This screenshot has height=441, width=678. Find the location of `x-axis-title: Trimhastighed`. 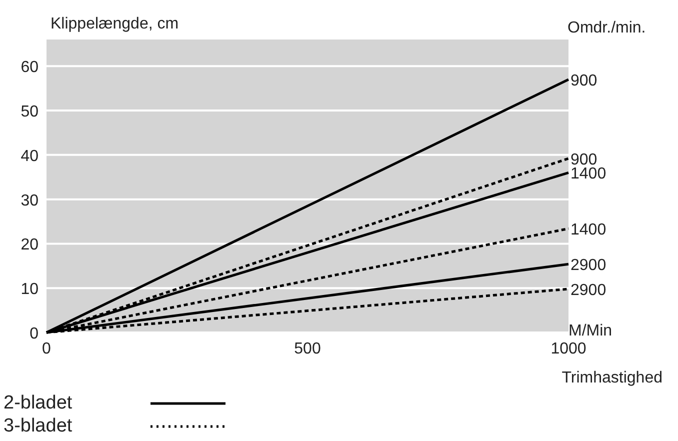

x-axis-title: Trimhastighed is located at coordinates (612, 378).